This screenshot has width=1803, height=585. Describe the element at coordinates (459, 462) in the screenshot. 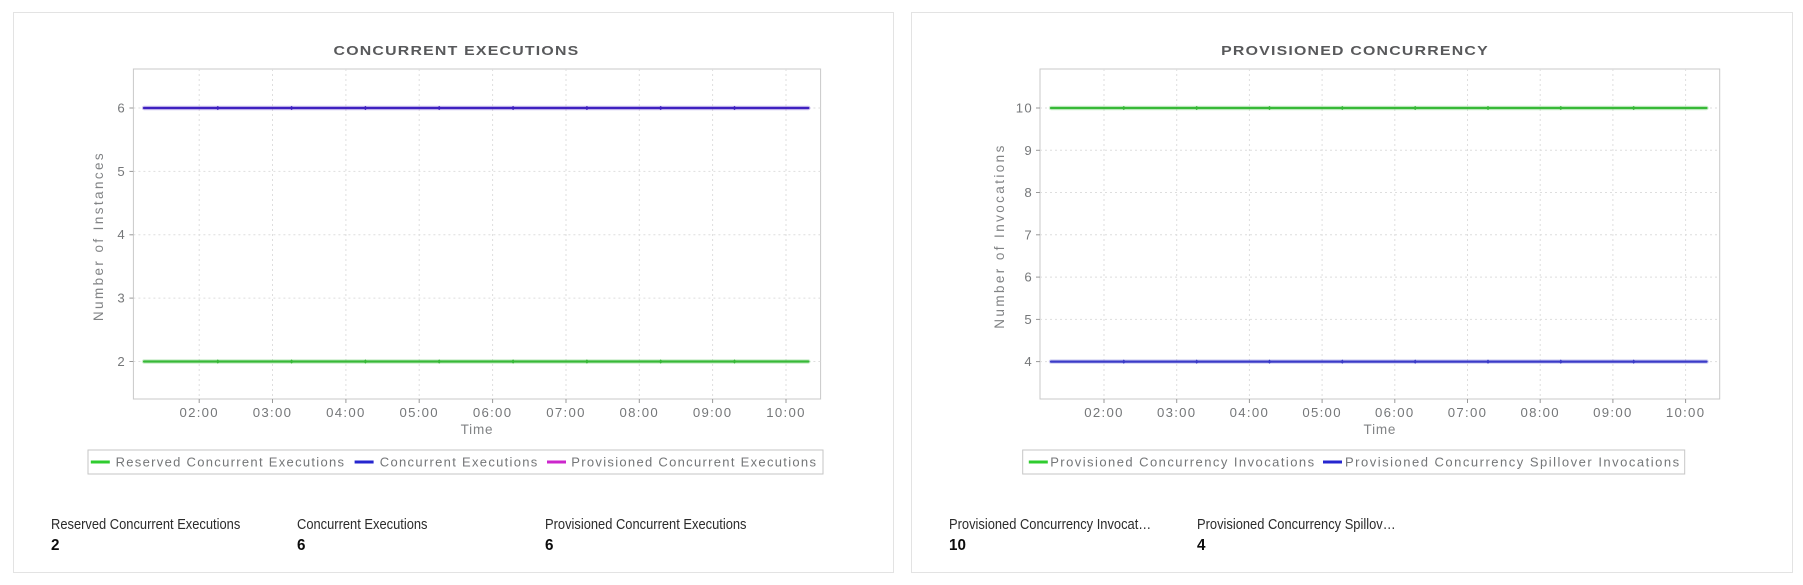

I see `svg-text: Concurrent Executions` at that location.